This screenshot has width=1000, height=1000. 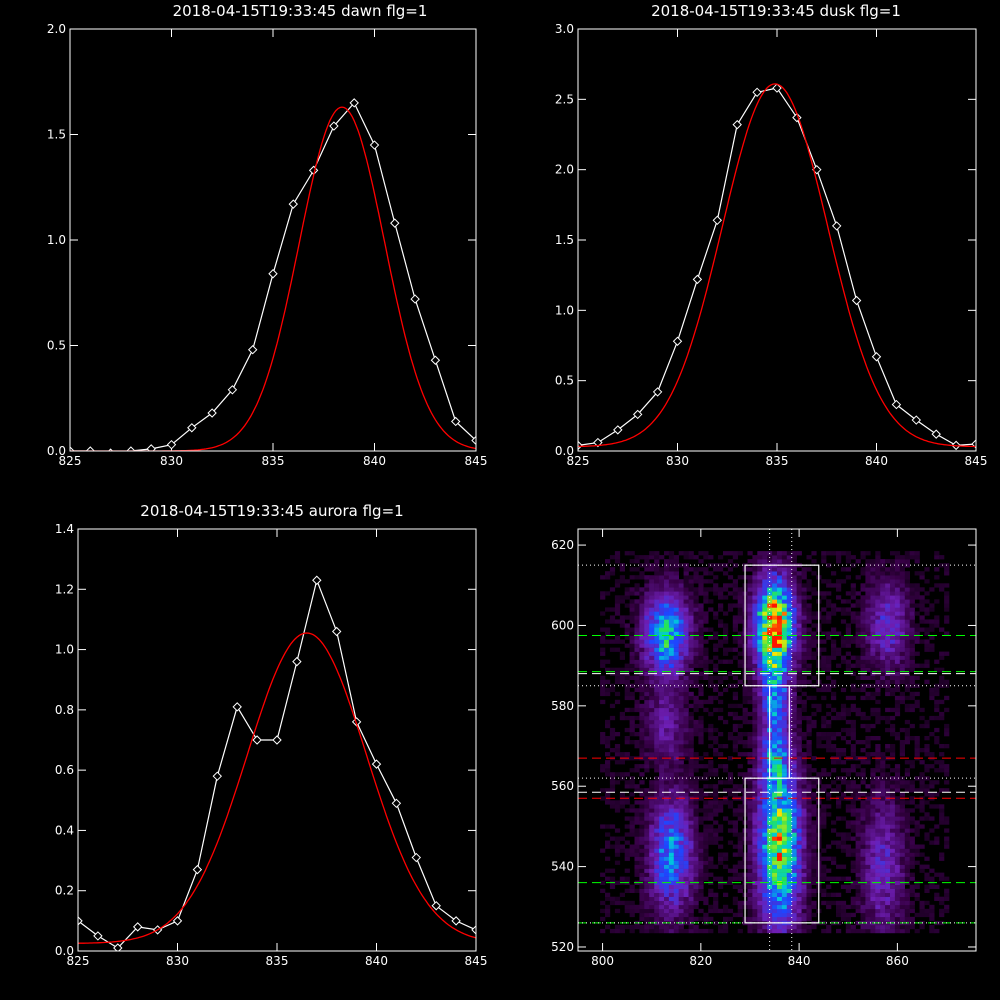 What do you see at coordinates (98, 936) in the screenshot?
I see `data-point` at bounding box center [98, 936].